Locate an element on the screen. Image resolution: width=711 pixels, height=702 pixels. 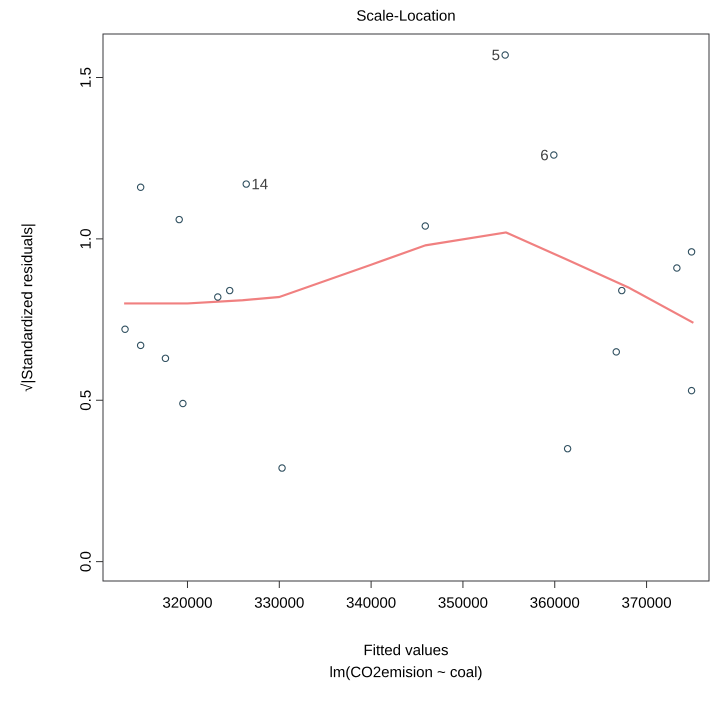
y-axis-title: √|Standardized residuals| is located at coordinates (28, 308).